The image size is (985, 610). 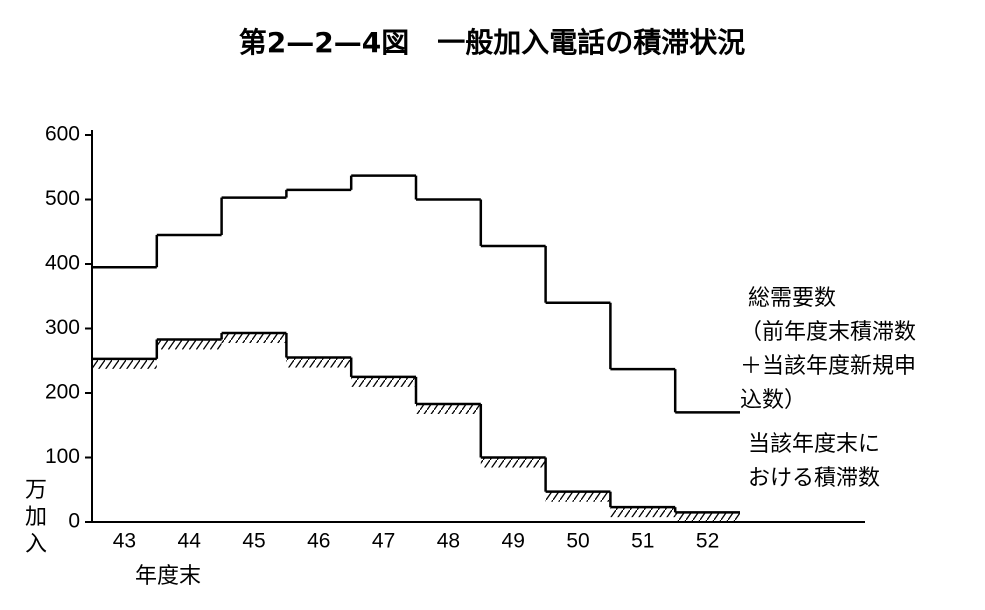 I want to click on y-axis-label: 加, so click(x=36, y=516).